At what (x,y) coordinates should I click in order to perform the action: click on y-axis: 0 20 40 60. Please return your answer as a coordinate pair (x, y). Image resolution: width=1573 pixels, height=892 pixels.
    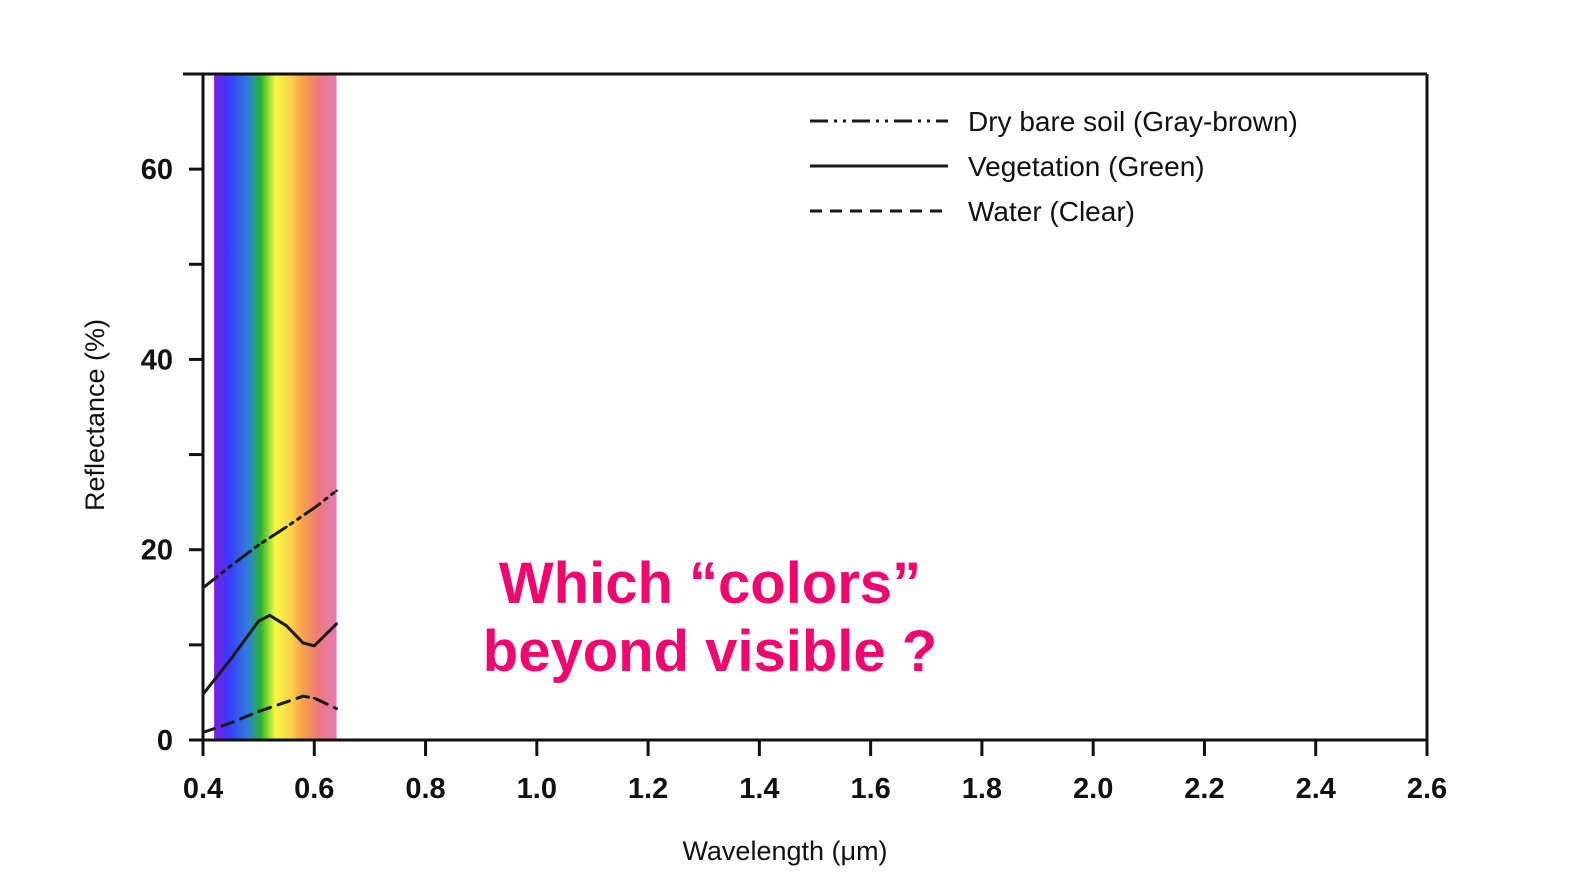
    Looking at the image, I should click on (172, 414).